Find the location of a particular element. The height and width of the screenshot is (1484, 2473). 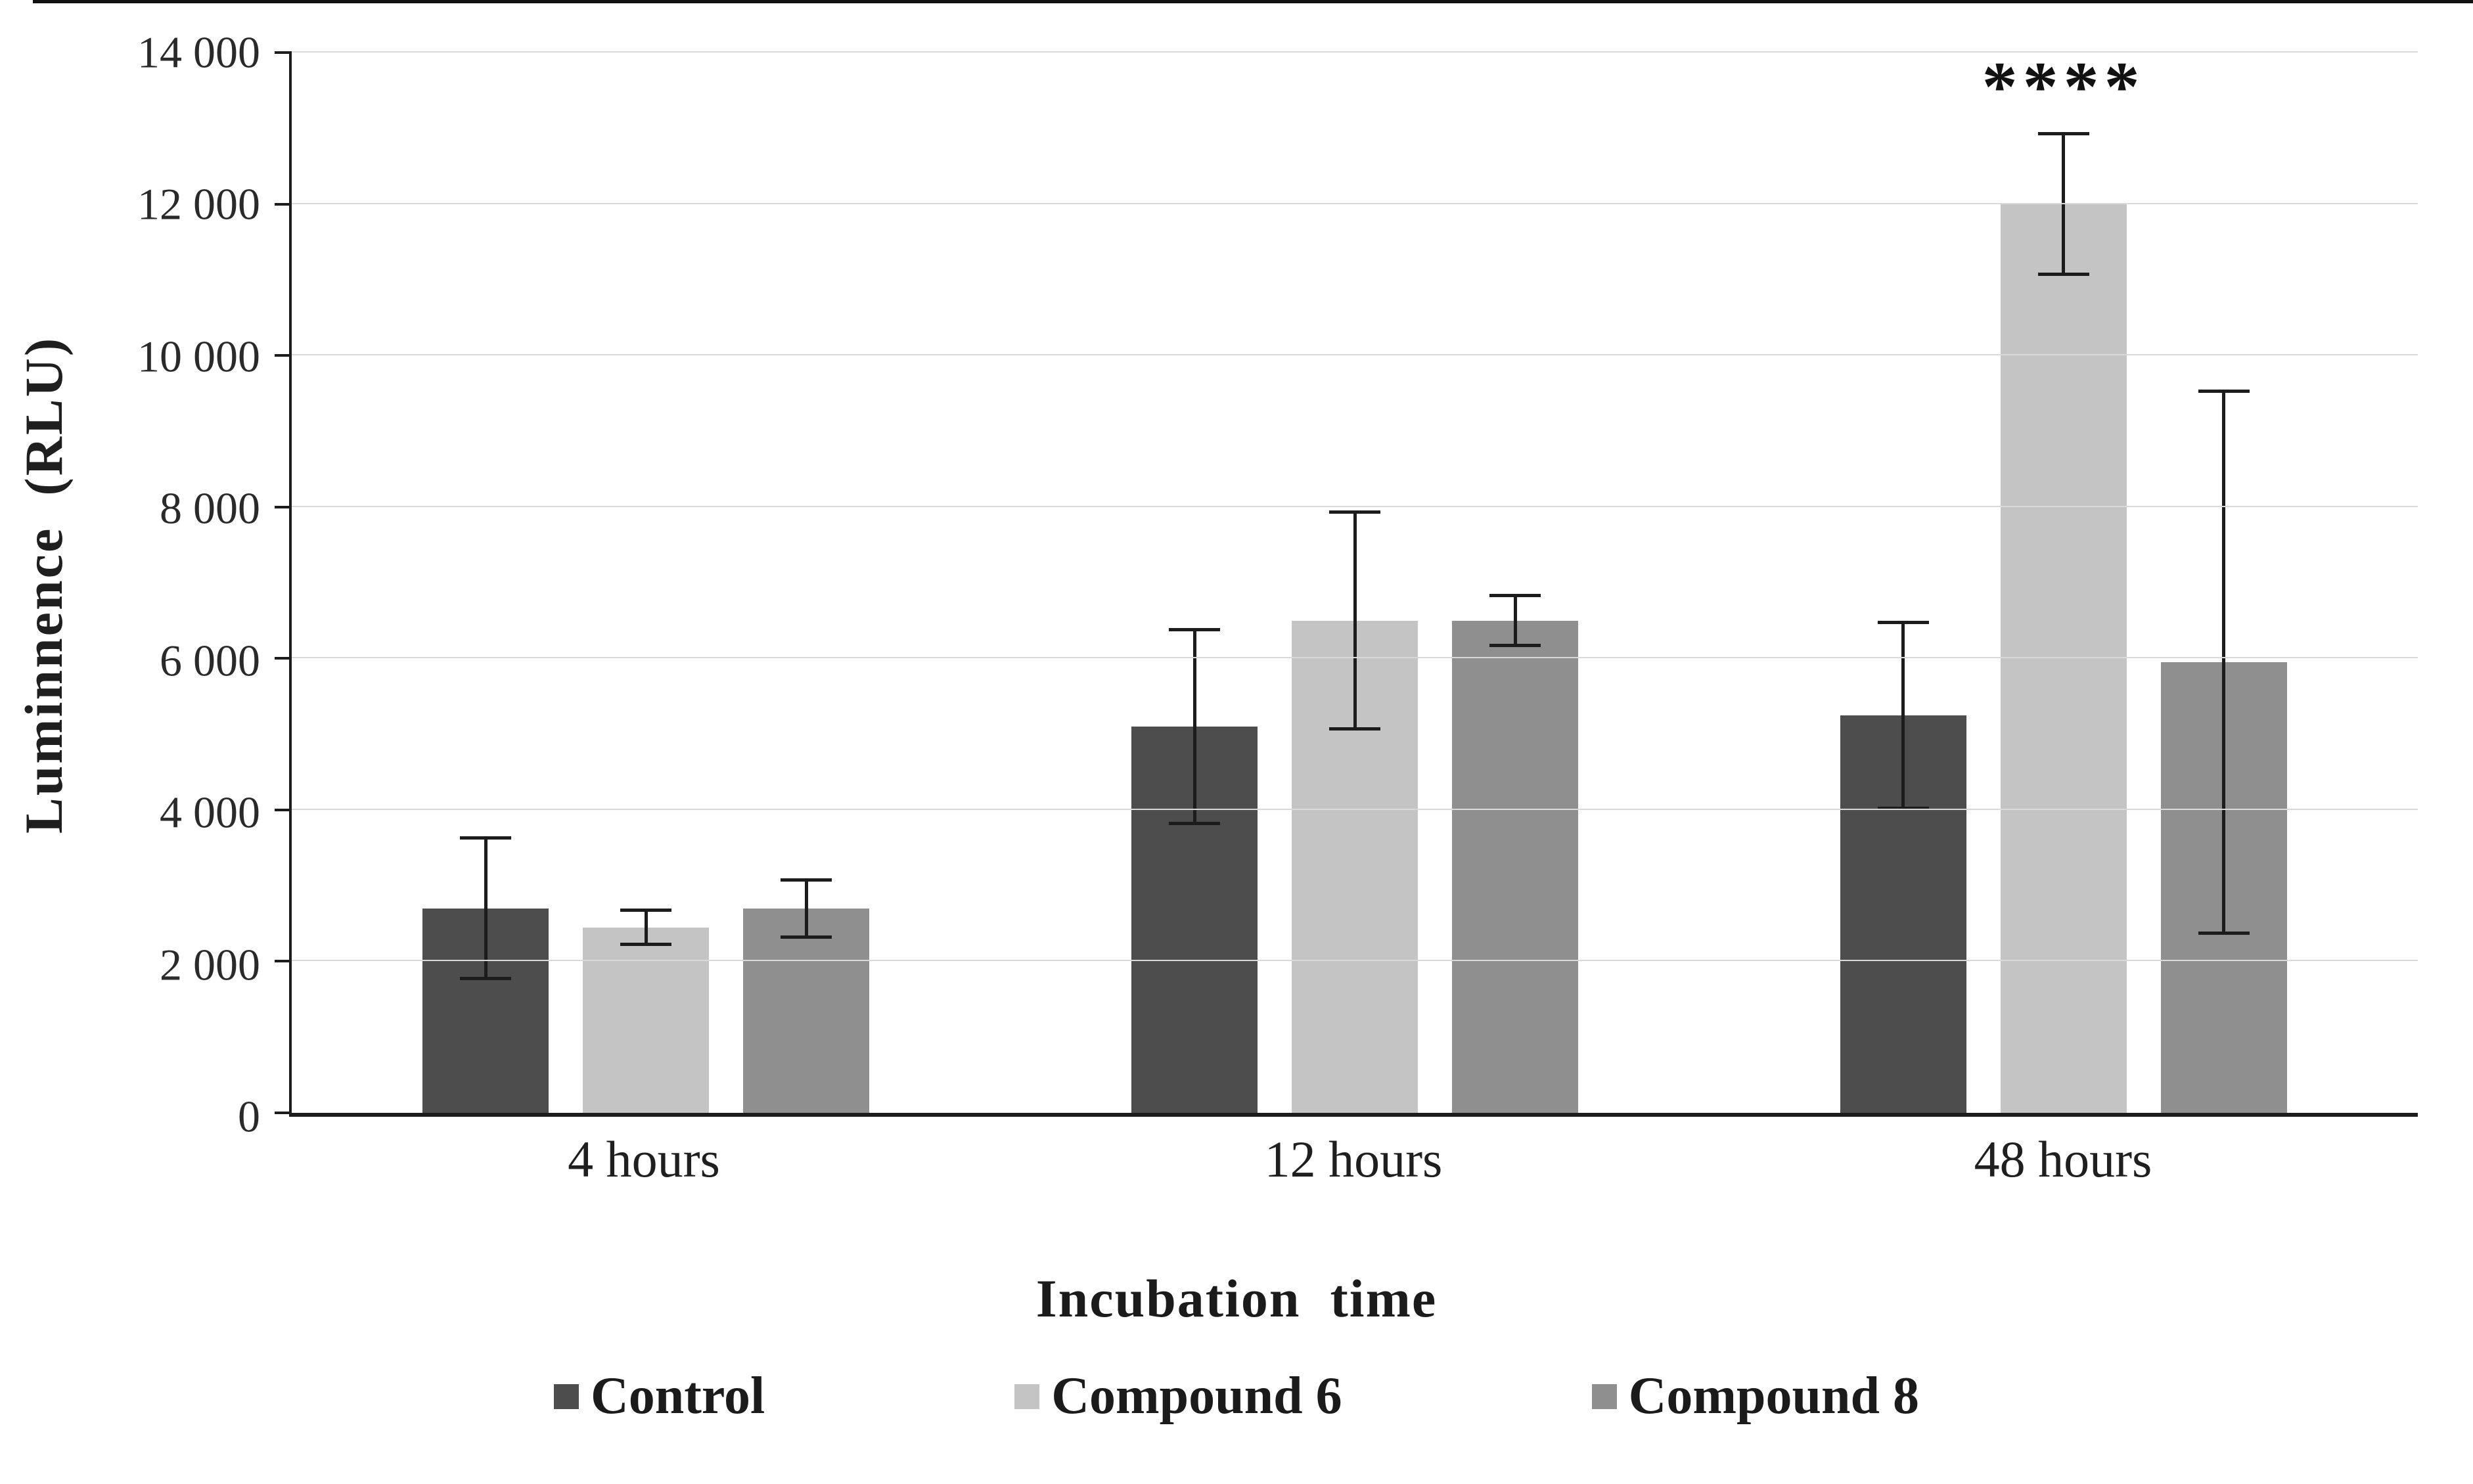

legend-label-compound-6: Compound 6 is located at coordinates (1196, 1396).